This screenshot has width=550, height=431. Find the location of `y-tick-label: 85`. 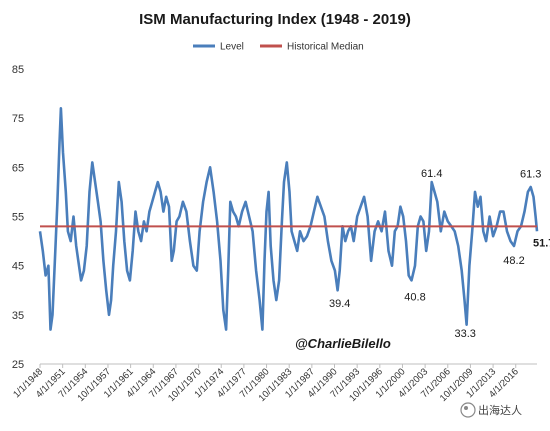

y-tick-label: 85 is located at coordinates (18, 70).